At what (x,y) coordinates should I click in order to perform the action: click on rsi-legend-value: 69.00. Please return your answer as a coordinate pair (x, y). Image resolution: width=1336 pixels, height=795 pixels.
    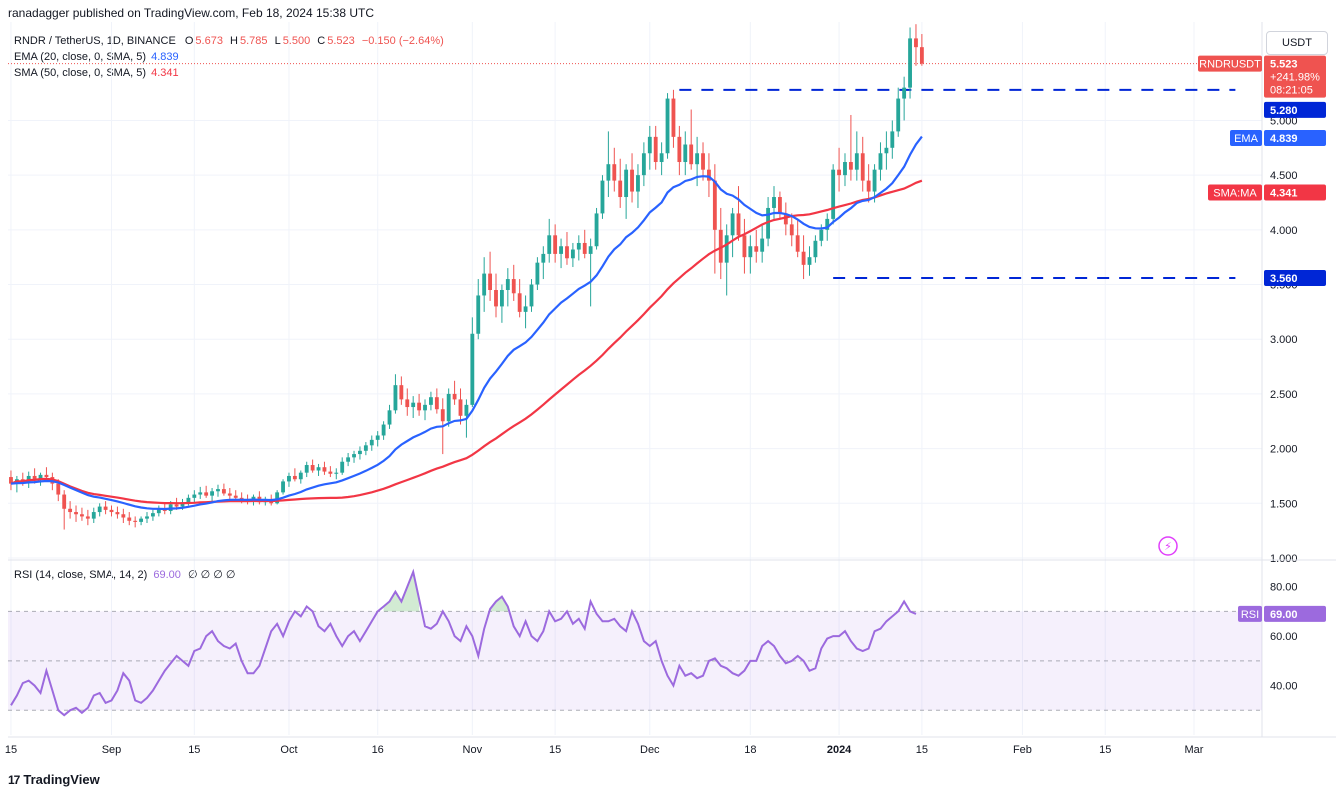
    Looking at the image, I should click on (167, 575).